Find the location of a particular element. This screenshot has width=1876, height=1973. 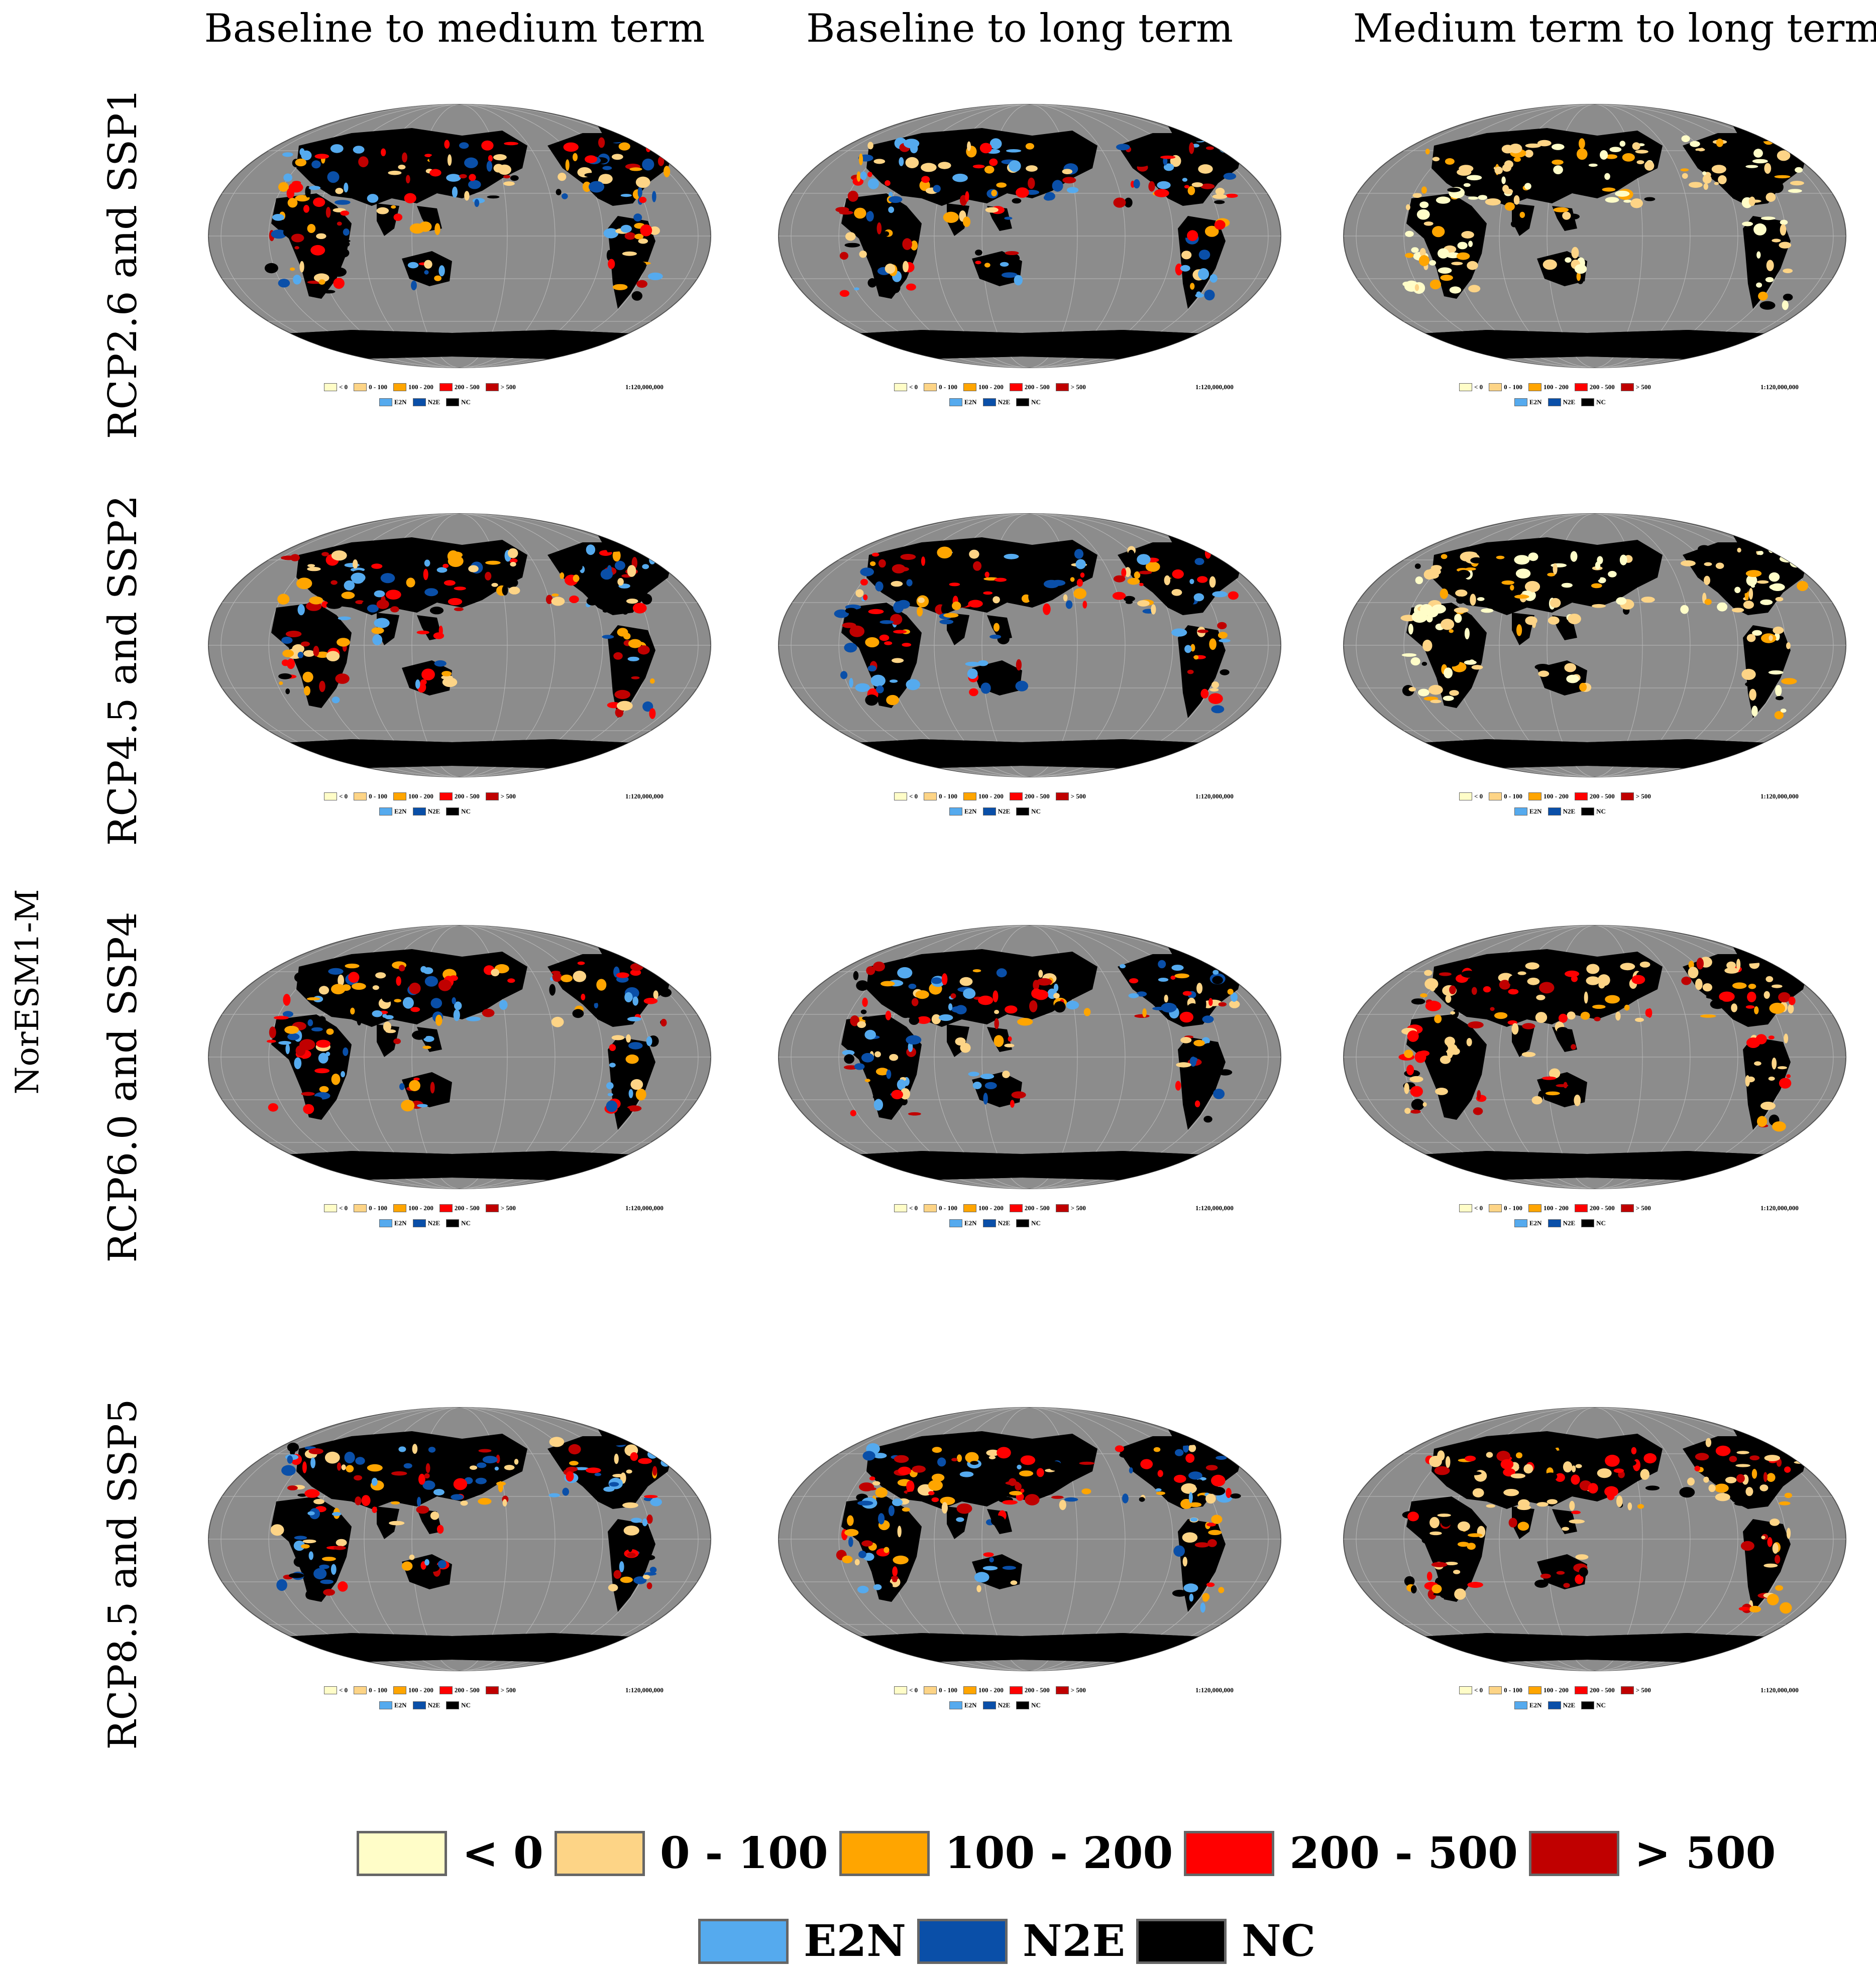

mini-legend-label: > 500 is located at coordinates (508, 1208).